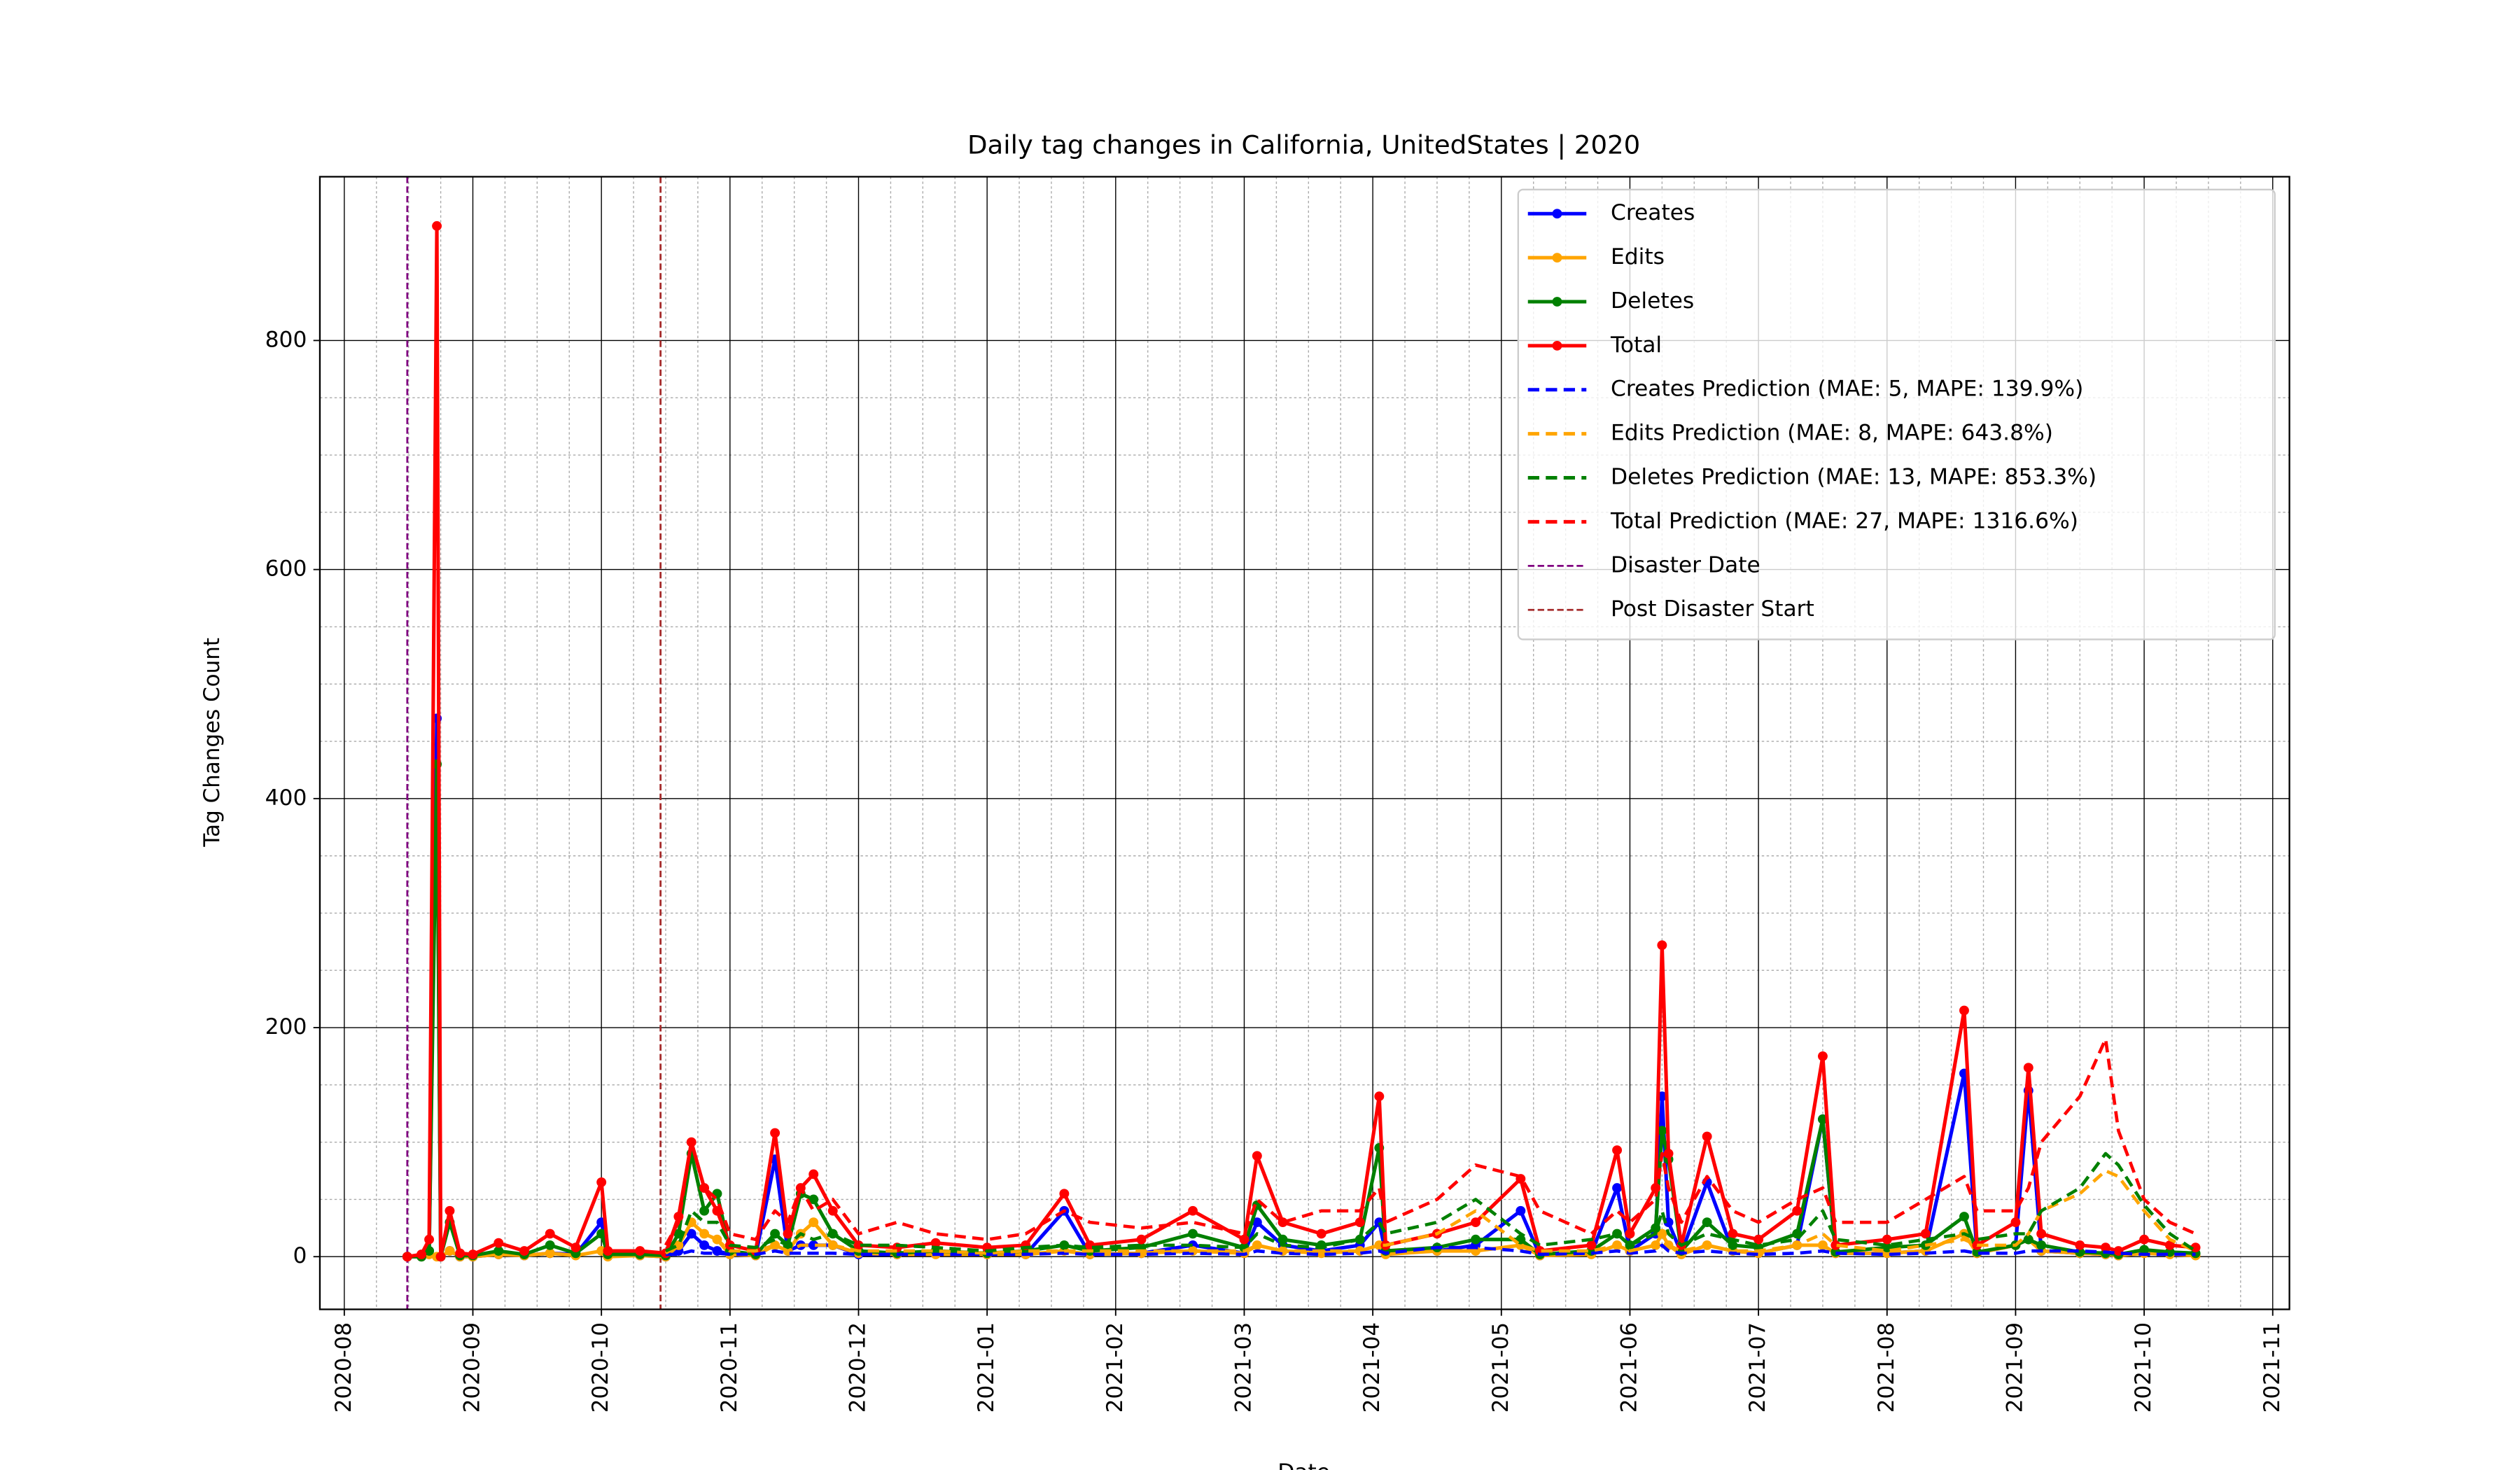 This screenshot has height=1470, width=2520. Describe the element at coordinates (212, 743) in the screenshot. I see `y-axis-label: Tag Changes Count` at that location.